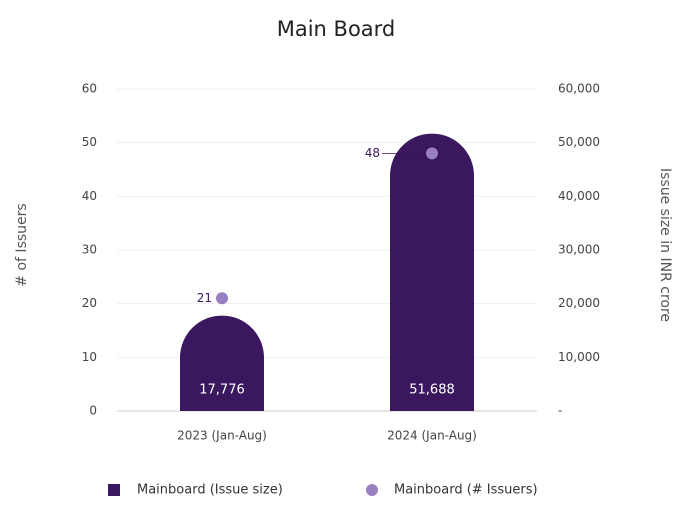 The width and height of the screenshot is (690, 520). Describe the element at coordinates (432, 390) in the screenshot. I see `bar-value-label: 51,688` at that location.